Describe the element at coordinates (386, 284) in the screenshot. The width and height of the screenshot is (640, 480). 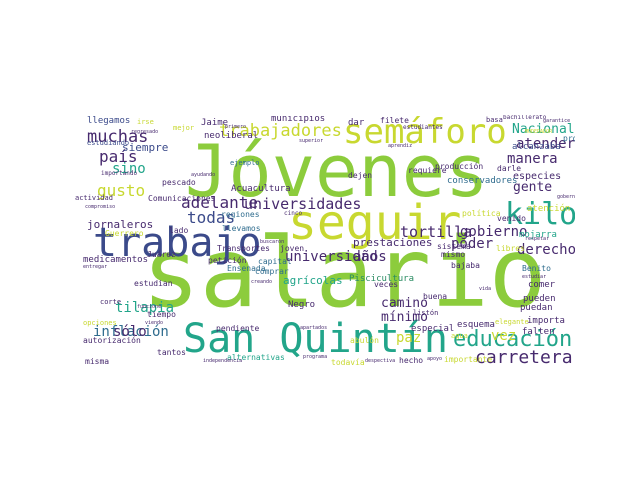
I see `word-veces: veces` at that location.